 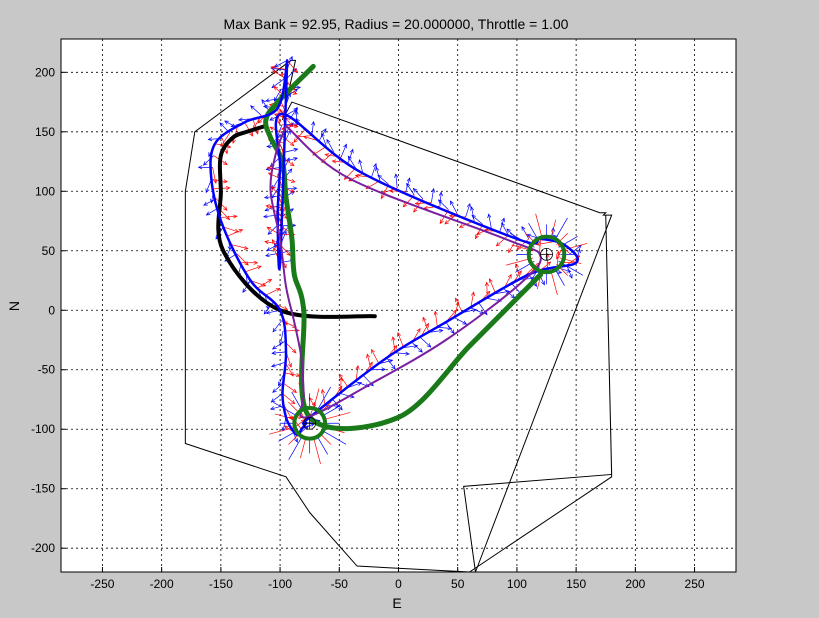 I want to click on x-tick-label: -50, so click(x=340, y=584).